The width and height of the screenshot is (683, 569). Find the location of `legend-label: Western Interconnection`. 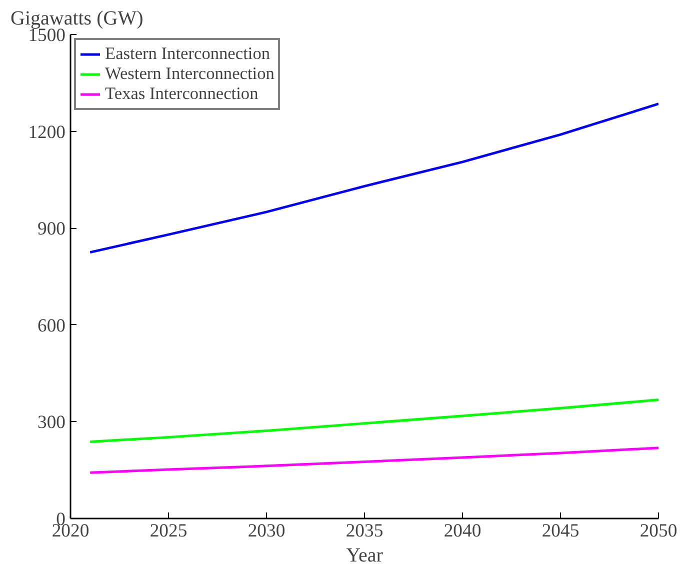

legend-label: Western Interconnection is located at coordinates (189, 74).